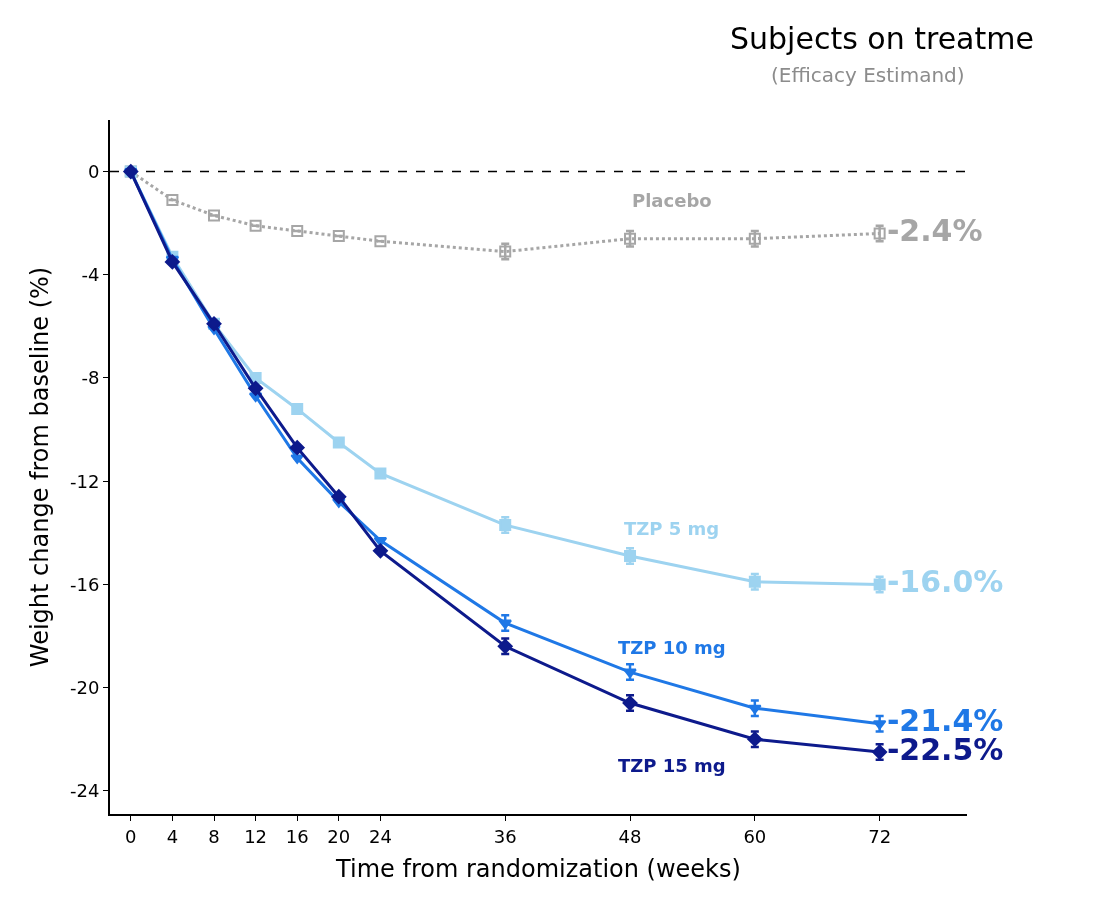 The height and width of the screenshot is (914, 1097). I want to click on y-tick-label: -24, so click(84, 791).